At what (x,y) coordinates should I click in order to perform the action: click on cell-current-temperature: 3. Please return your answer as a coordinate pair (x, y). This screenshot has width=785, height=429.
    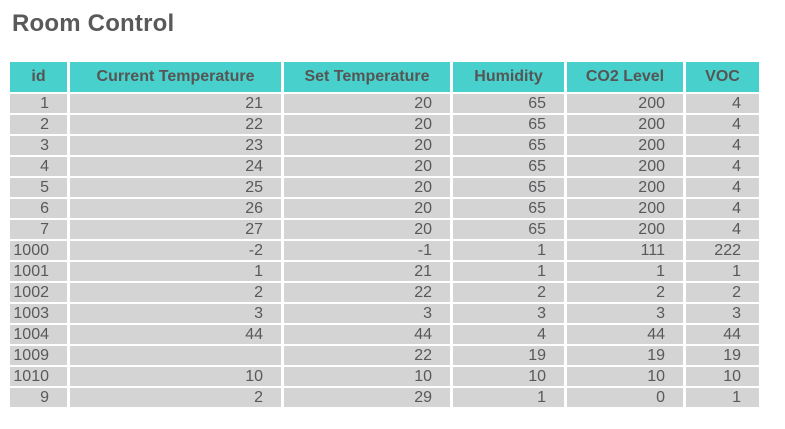
    Looking at the image, I should click on (175, 313).